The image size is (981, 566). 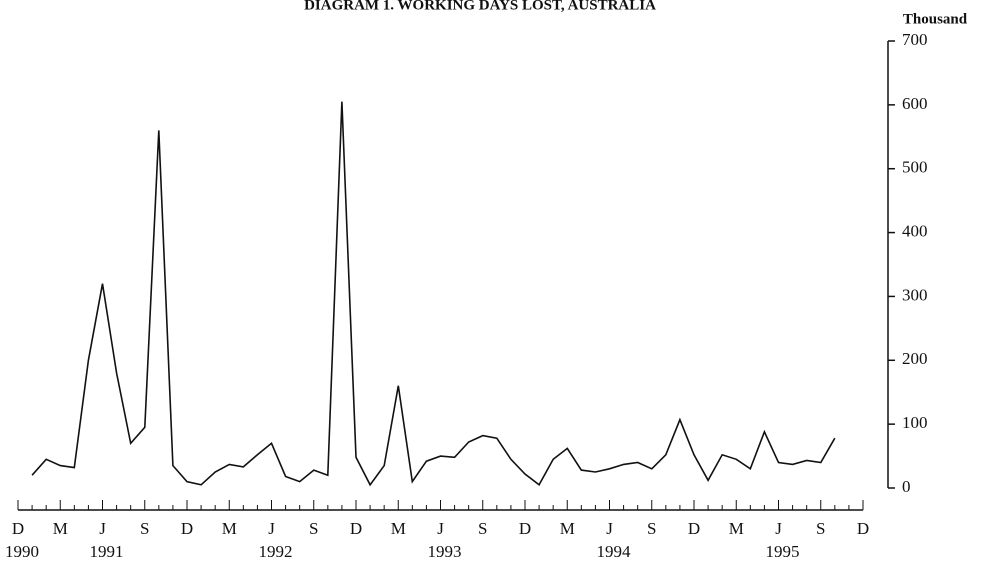 I want to click on year-label: 1992, so click(x=276, y=551).